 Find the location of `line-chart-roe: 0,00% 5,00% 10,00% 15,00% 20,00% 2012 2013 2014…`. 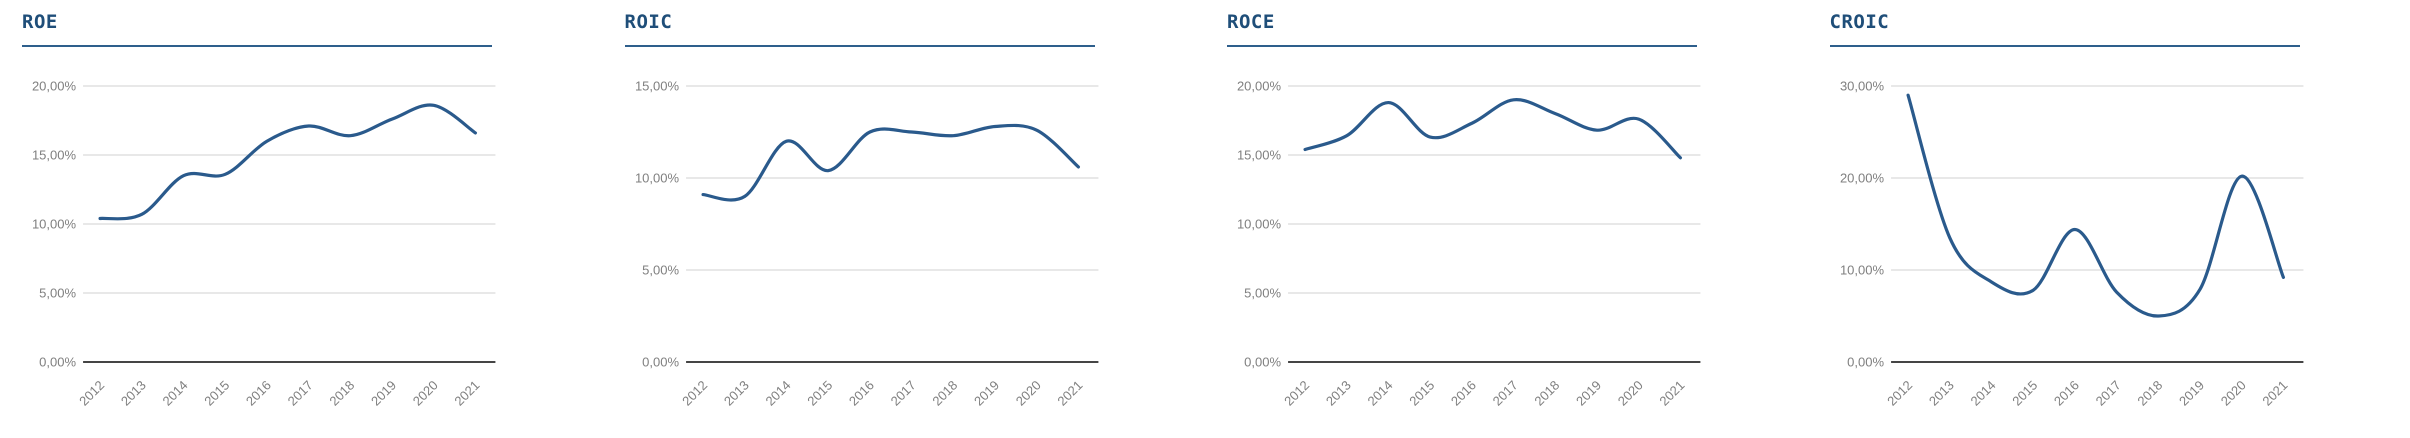

line-chart-roe: 0,00% 5,00% 10,00% 15,00% 20,00% 2012 2013 2014… is located at coordinates (264, 244).